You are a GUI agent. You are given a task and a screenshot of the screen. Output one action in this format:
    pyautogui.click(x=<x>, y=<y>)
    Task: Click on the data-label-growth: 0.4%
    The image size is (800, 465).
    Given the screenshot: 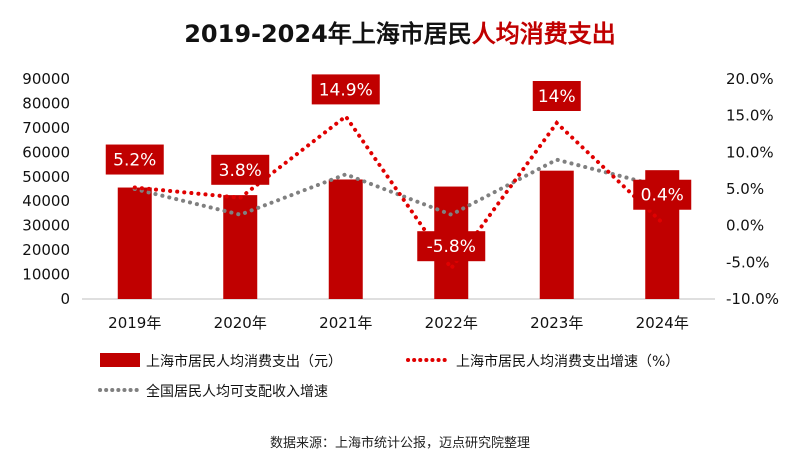 What is the action you would take?
    pyautogui.click(x=662, y=196)
    